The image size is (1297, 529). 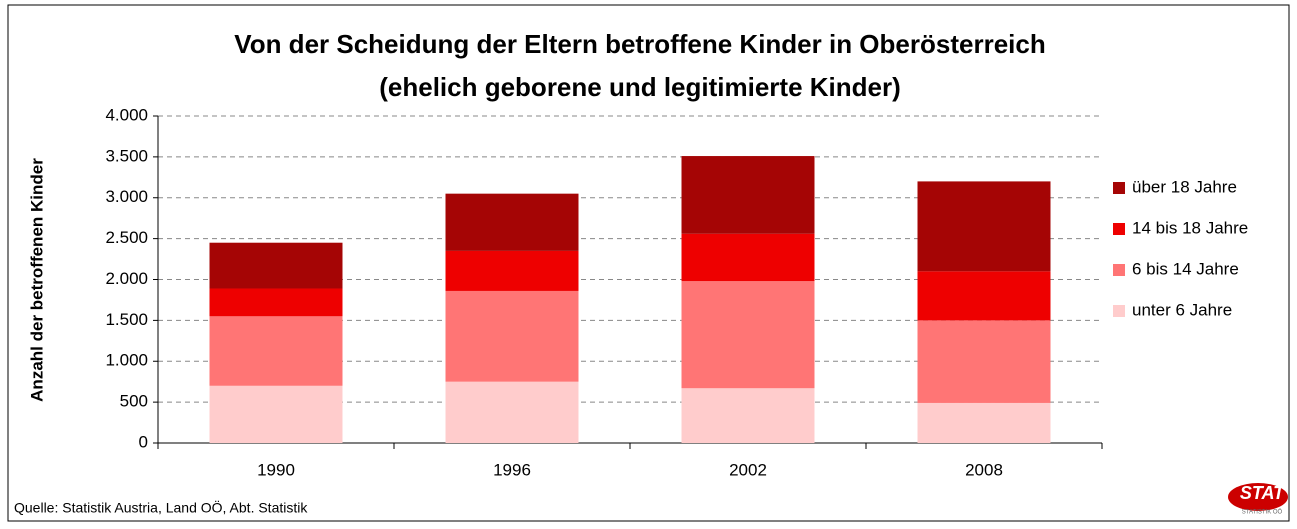 What do you see at coordinates (1185, 268) in the screenshot?
I see `legend-label: 6 bis 14 Jahre` at bounding box center [1185, 268].